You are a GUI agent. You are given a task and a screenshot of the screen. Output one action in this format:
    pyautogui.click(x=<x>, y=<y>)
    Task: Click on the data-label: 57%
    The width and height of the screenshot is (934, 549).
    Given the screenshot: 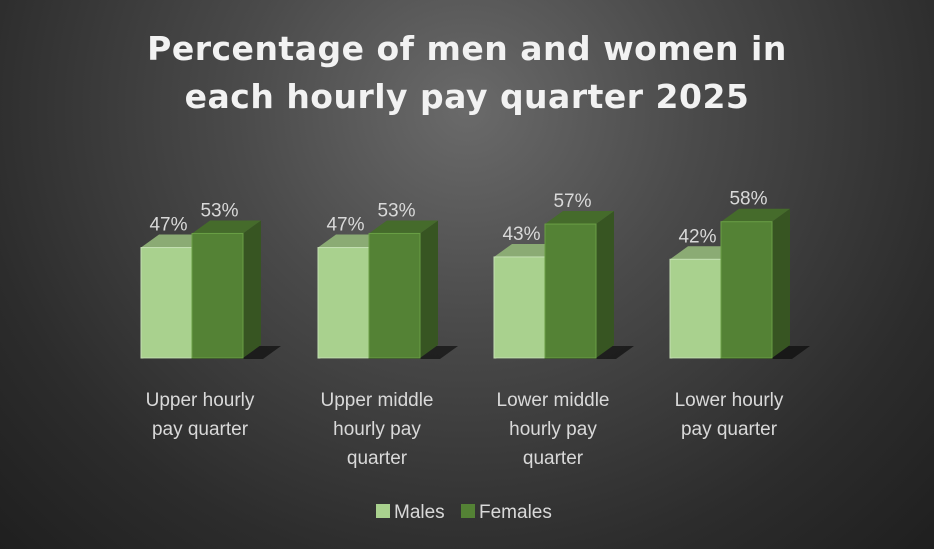 What is the action you would take?
    pyautogui.click(x=572, y=201)
    